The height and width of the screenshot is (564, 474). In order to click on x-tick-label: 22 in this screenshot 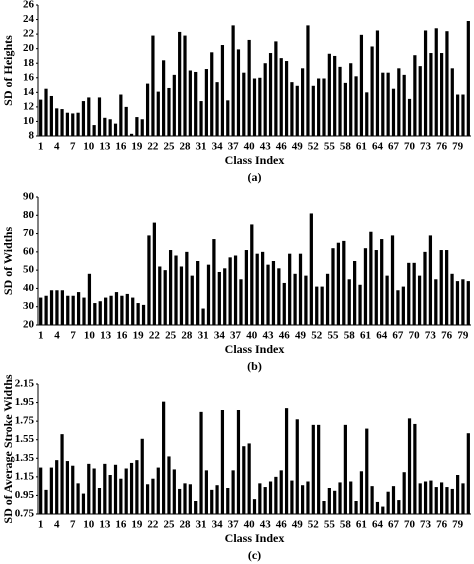, I will do `click(153, 147)`.